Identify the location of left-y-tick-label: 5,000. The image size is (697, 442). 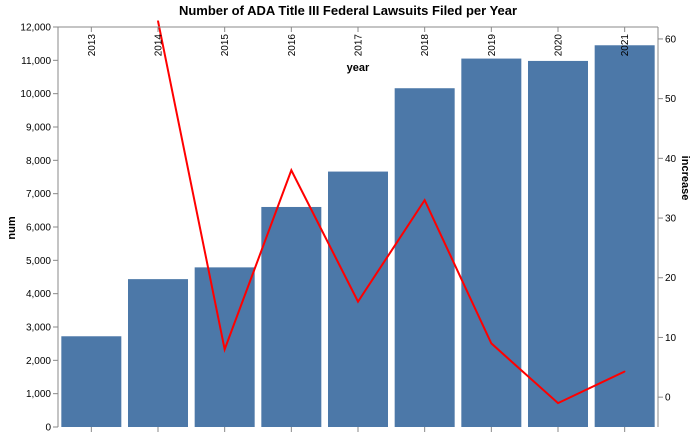
(38, 261).